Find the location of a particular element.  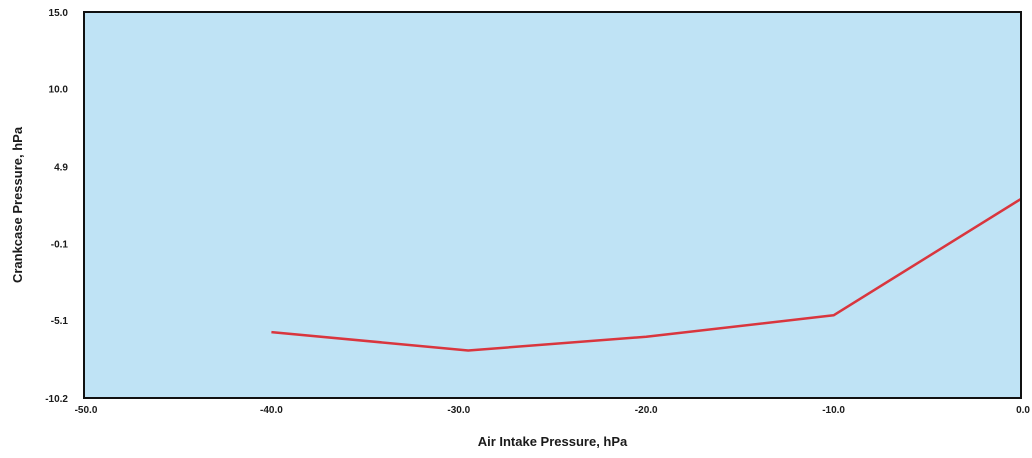

x-tick-label: -20.0 is located at coordinates (646, 410).